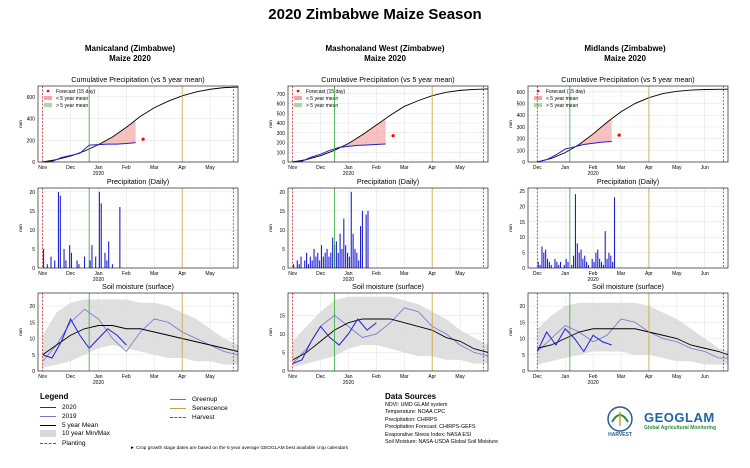 This screenshot has height=468, width=750. I want to click on r2-p1-legend-below: < 5 year mean, so click(322, 99).